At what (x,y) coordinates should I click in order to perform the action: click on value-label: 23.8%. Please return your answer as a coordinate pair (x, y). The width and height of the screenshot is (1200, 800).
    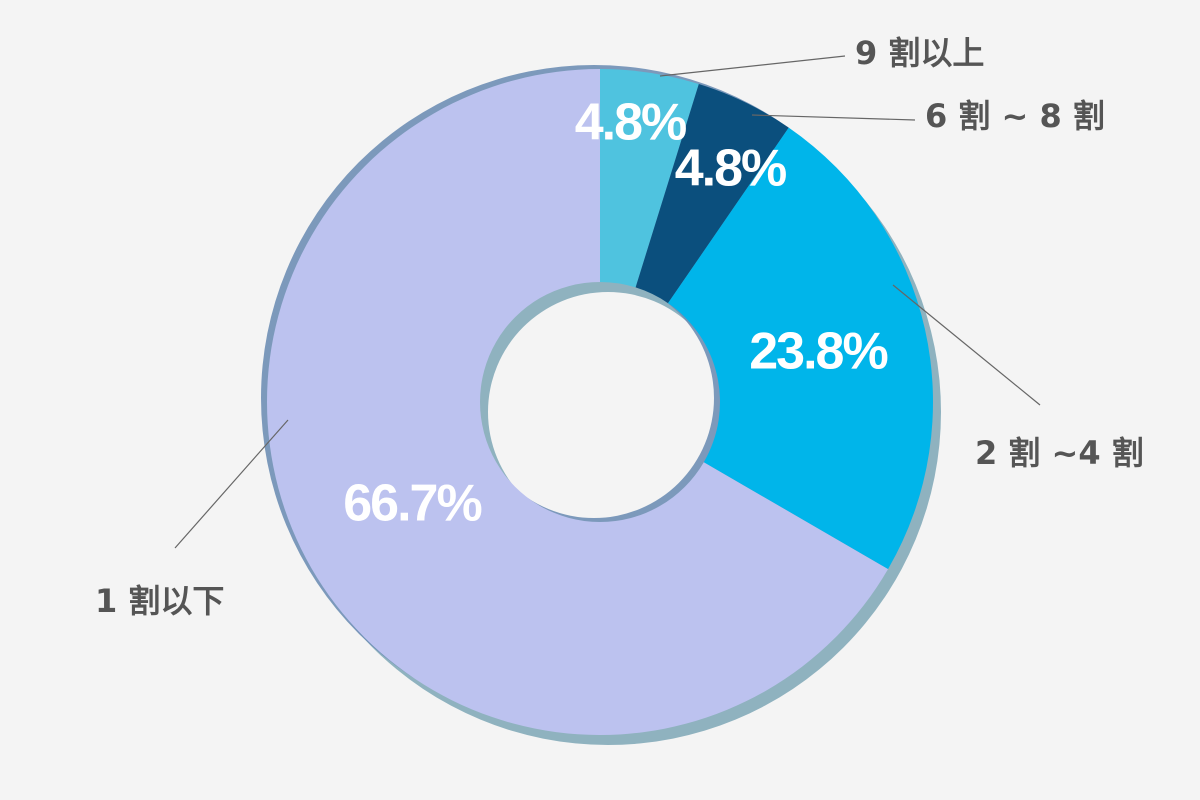
    Looking at the image, I should click on (818, 352).